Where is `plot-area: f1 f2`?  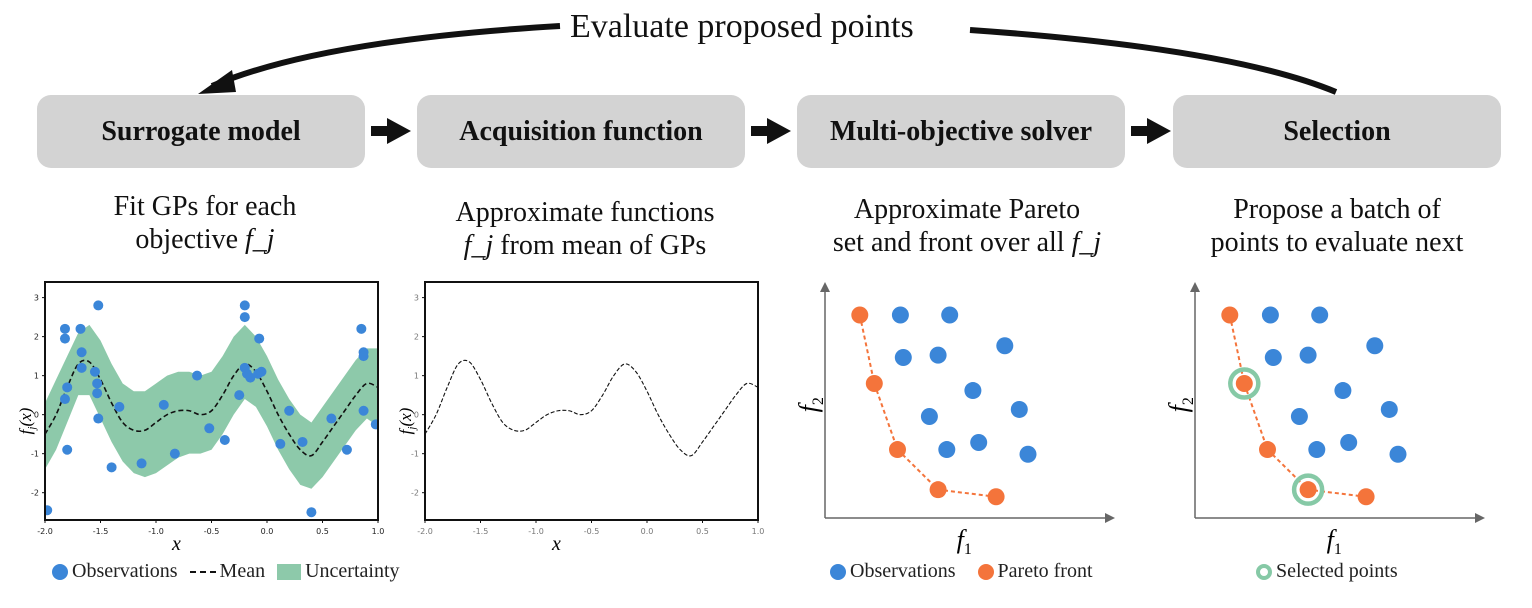 plot-area: f1 f2 is located at coordinates (954, 420).